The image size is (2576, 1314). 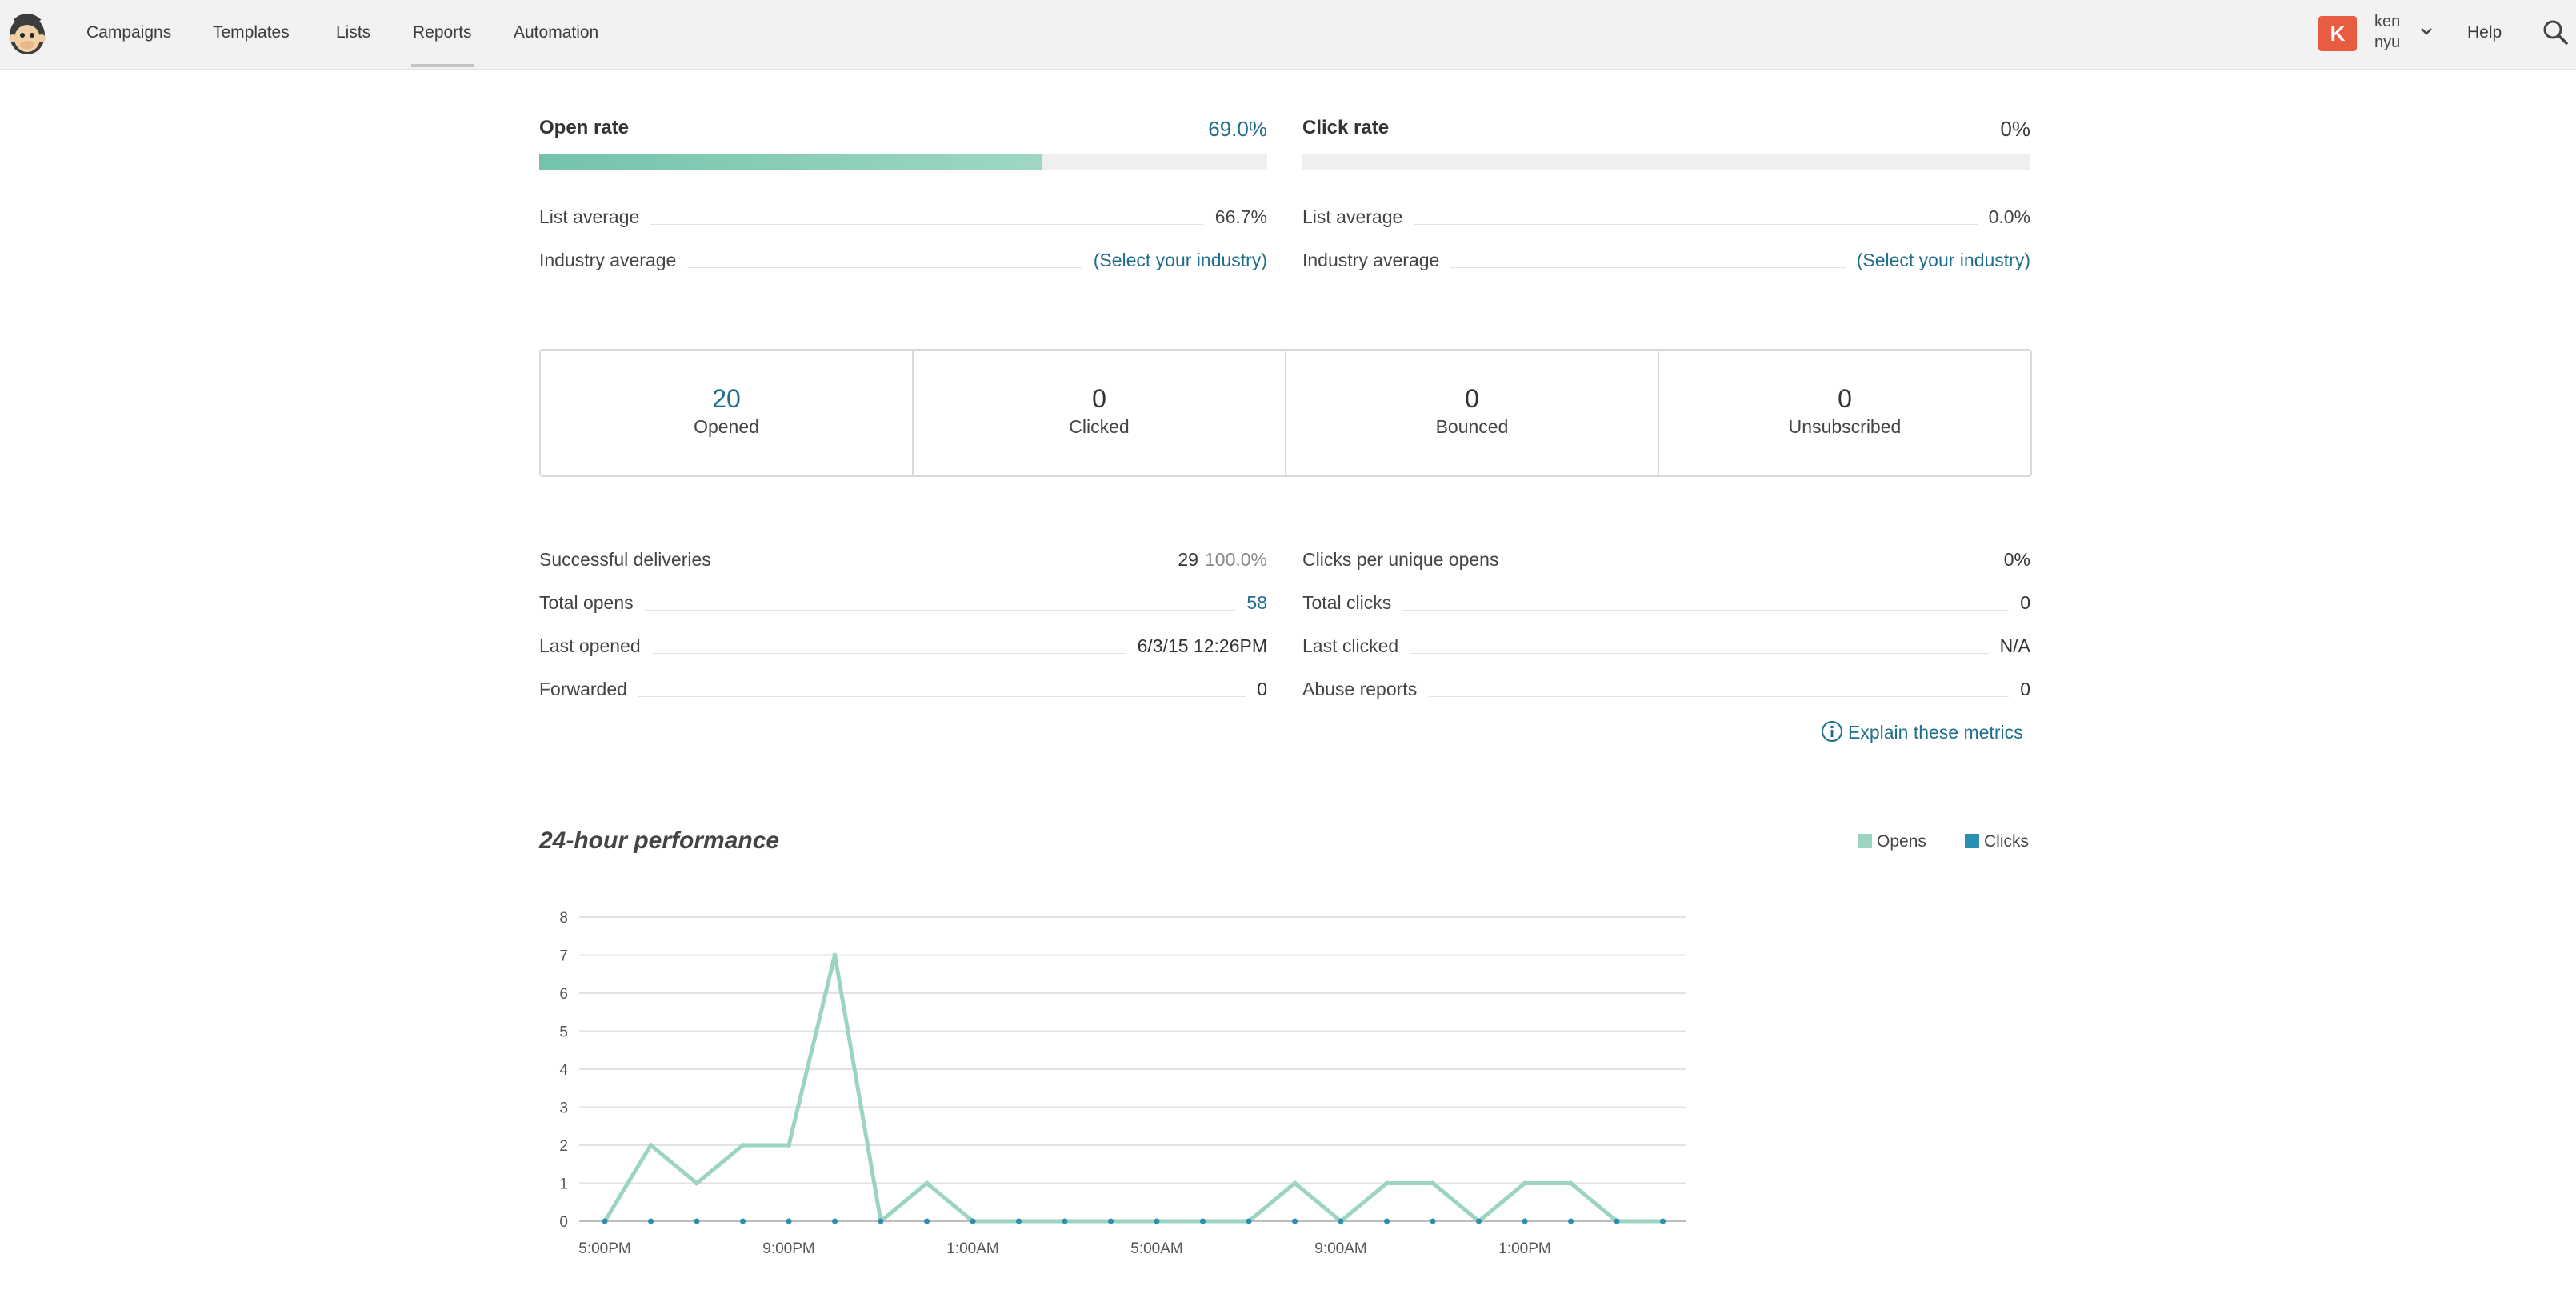 What do you see at coordinates (563, 1070) in the screenshot?
I see `y-tick-label: 4` at bounding box center [563, 1070].